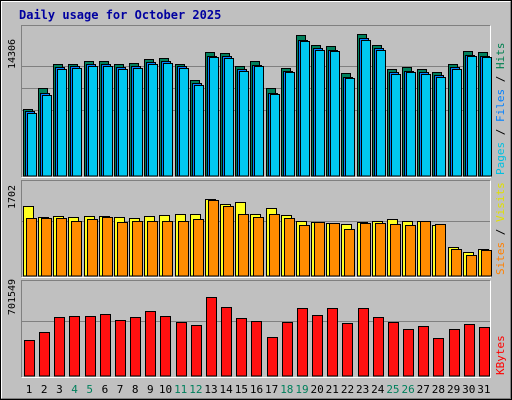  What do you see at coordinates (105, 389) in the screenshot?
I see `x-tick-label: 6` at bounding box center [105, 389].